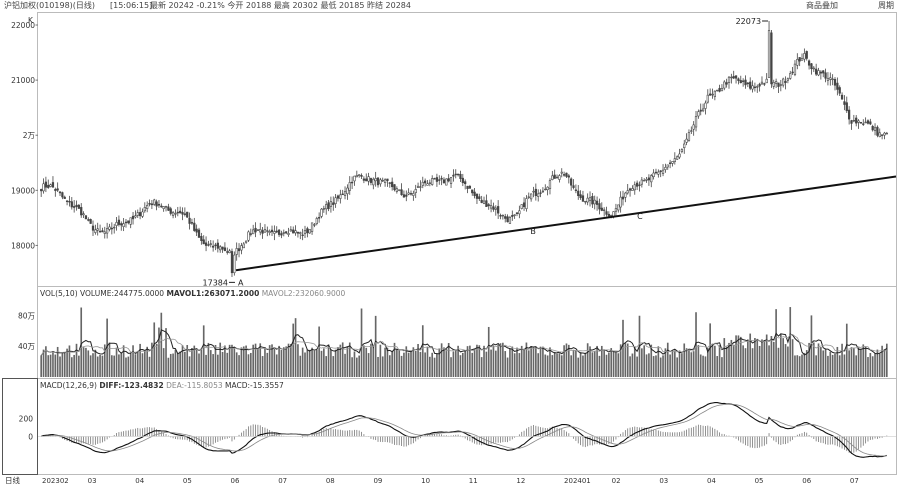  I want to click on period-button: 周期, so click(886, 5).